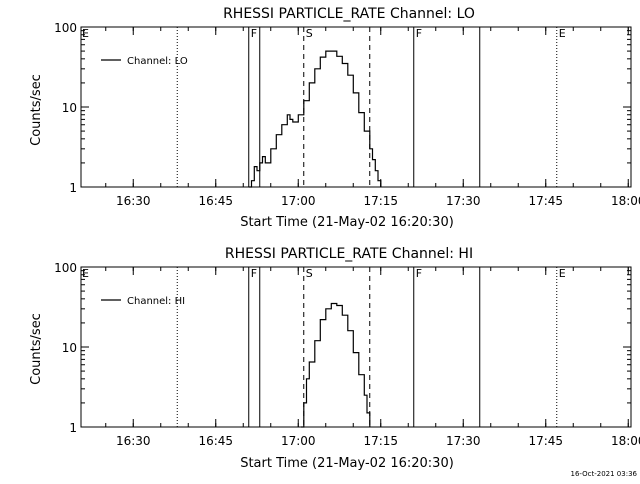 The height and width of the screenshot is (484, 640). Describe the element at coordinates (157, 61) in the screenshot. I see `legend-label: Channel: LO` at that location.